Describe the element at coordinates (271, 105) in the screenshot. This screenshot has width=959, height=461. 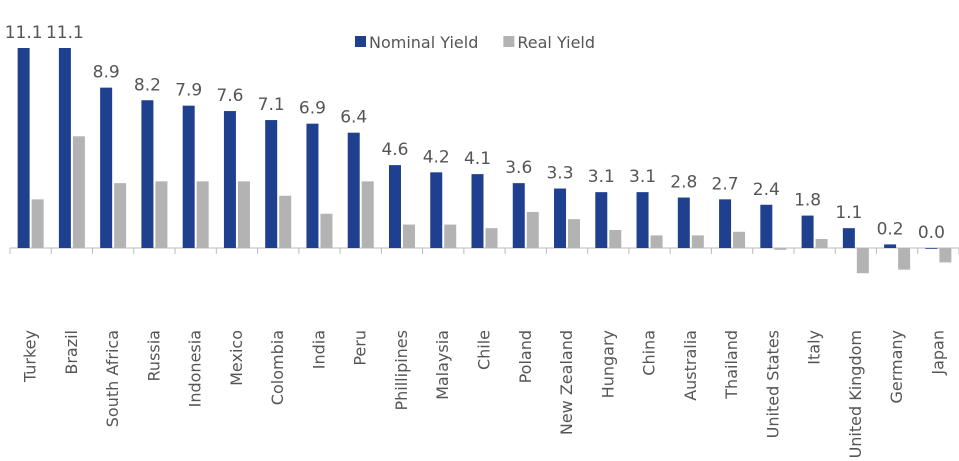
I see `data-label: 7.1` at that location.